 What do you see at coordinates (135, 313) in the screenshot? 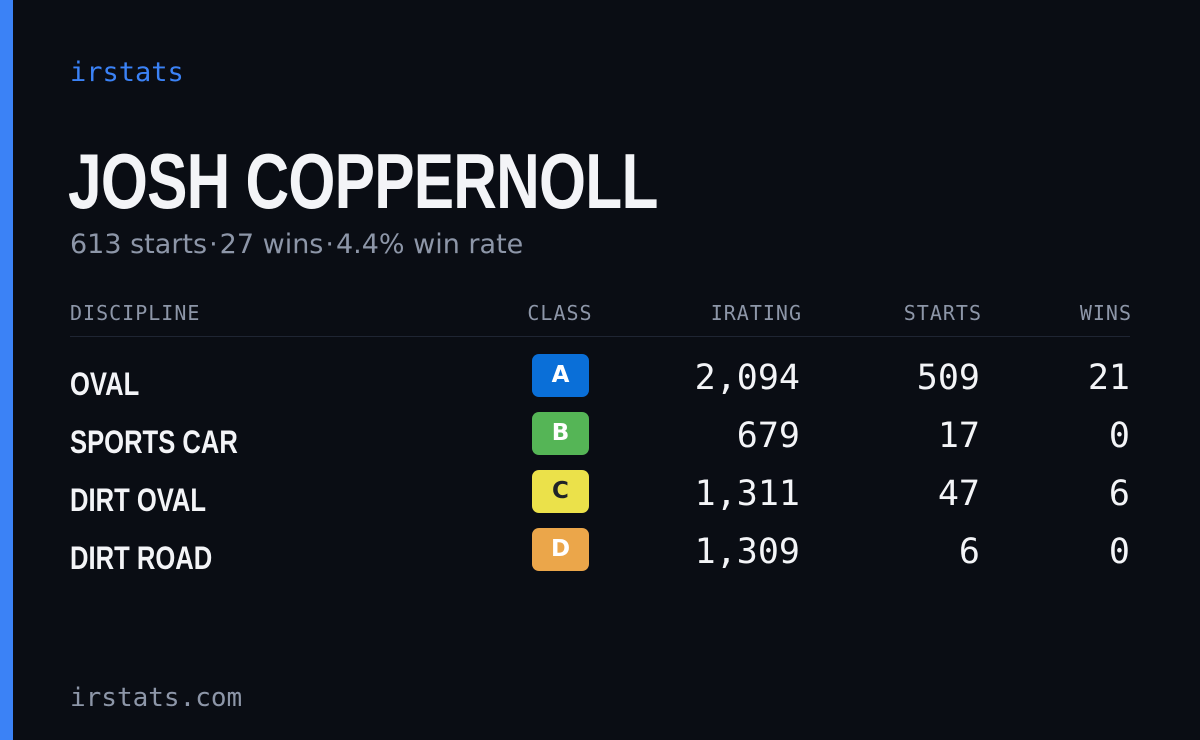
I see `header-discipline: DISCIPLINE` at bounding box center [135, 313].